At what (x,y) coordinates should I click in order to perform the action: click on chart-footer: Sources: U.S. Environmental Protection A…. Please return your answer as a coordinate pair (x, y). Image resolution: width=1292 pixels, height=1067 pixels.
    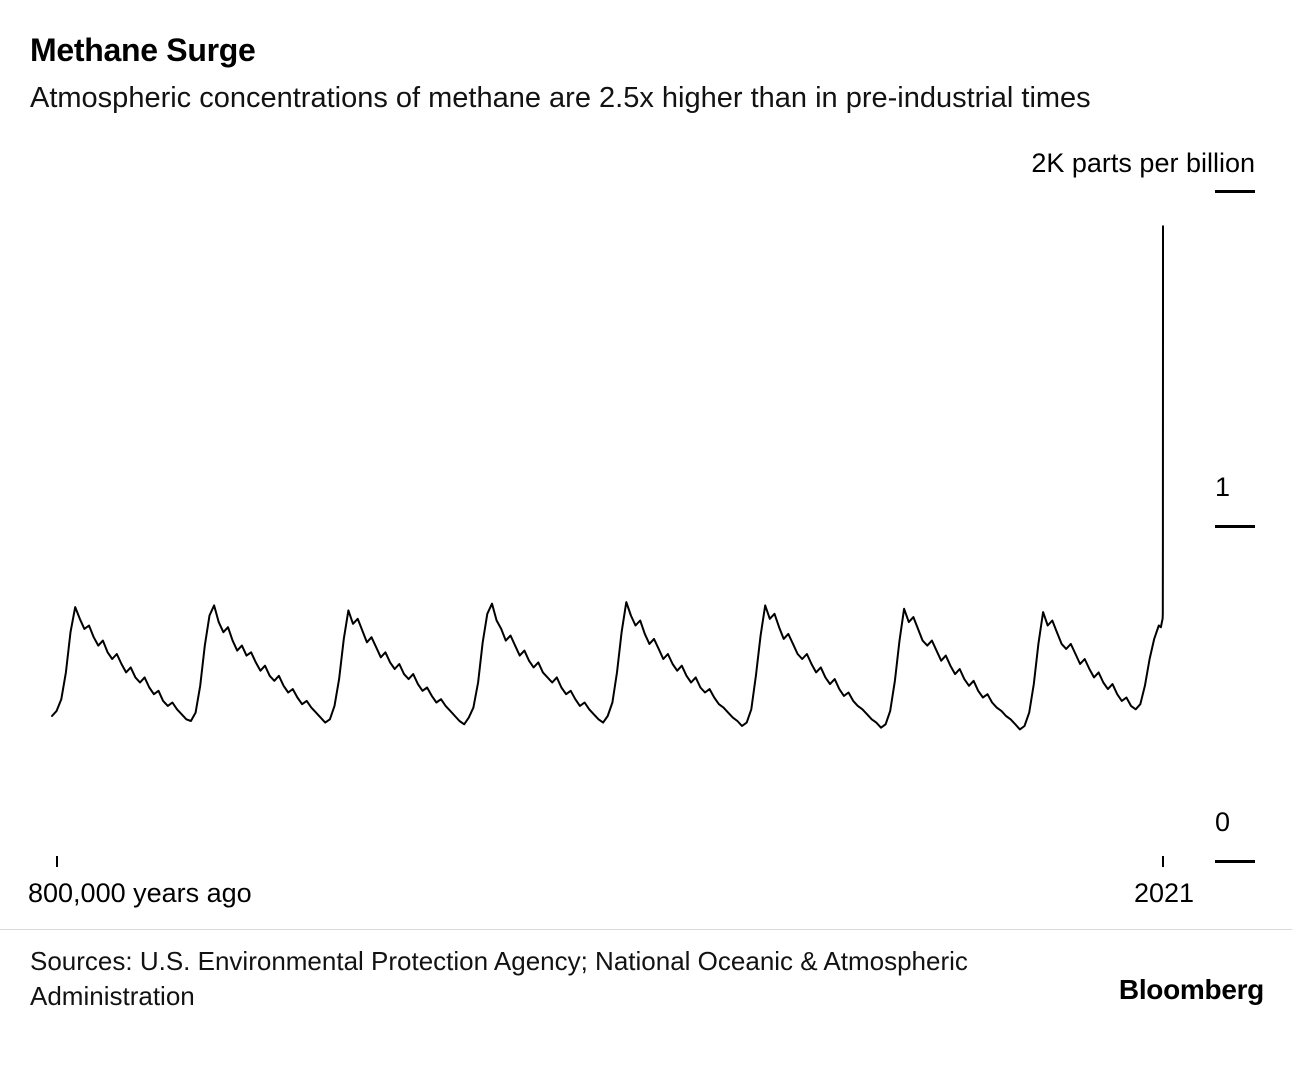
    Looking at the image, I should click on (646, 973).